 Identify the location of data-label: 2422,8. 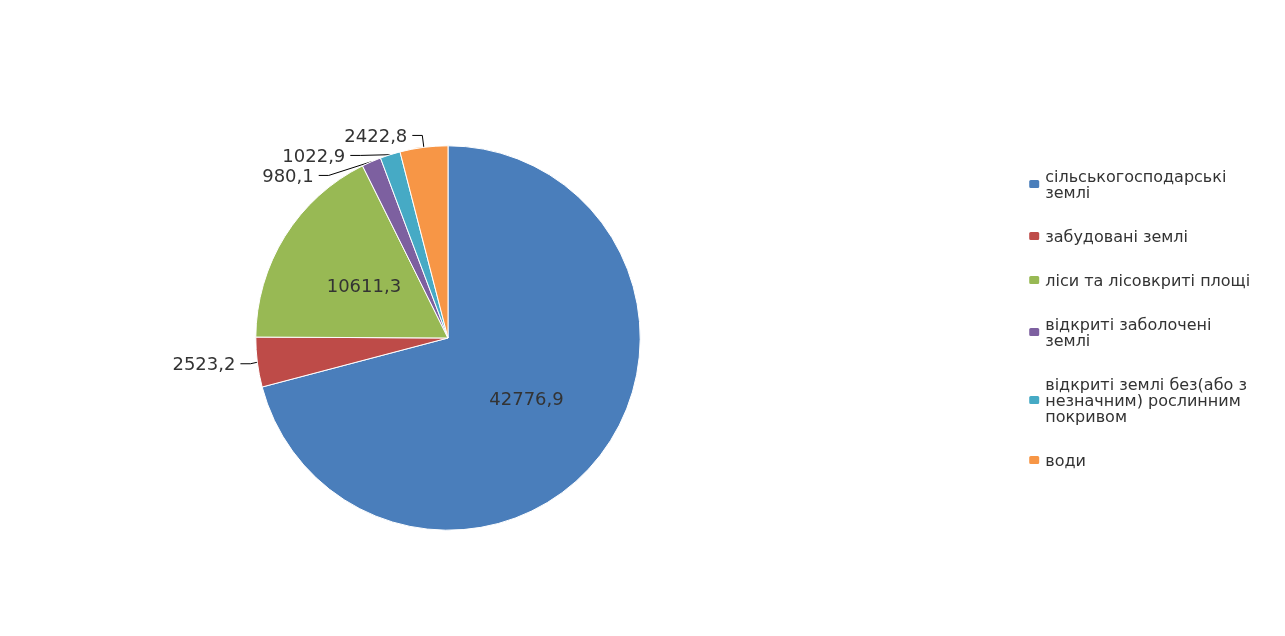
(376, 135).